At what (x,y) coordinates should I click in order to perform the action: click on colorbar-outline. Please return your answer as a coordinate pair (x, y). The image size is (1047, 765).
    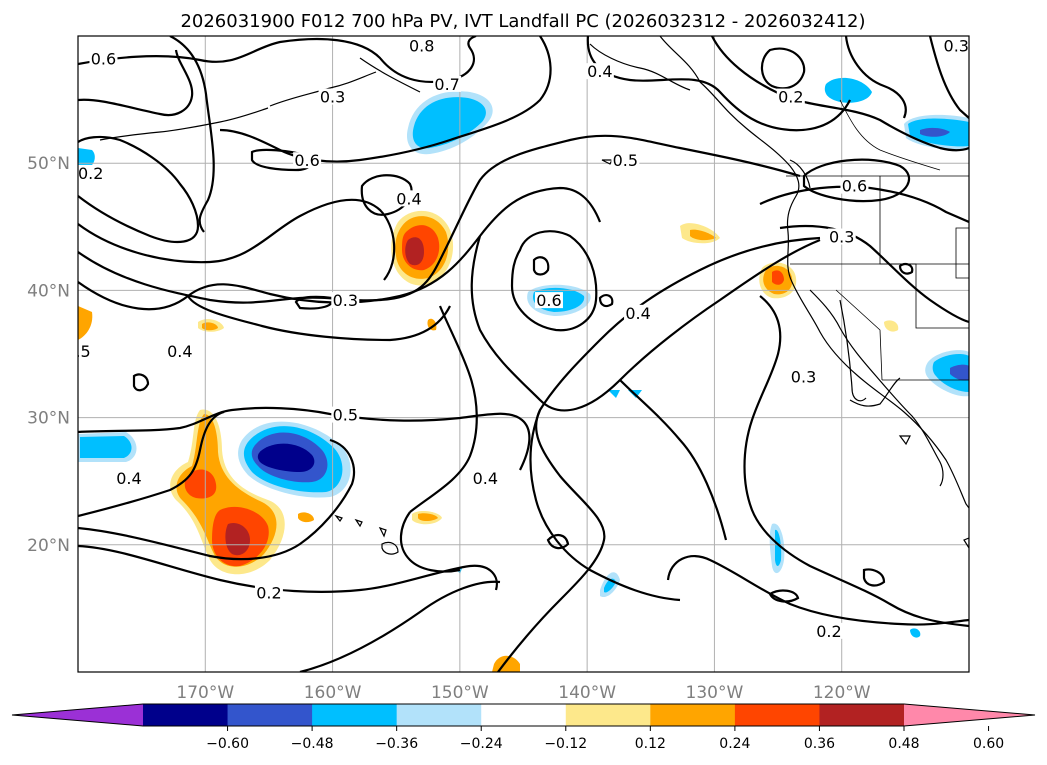
    Looking at the image, I should click on (523, 715).